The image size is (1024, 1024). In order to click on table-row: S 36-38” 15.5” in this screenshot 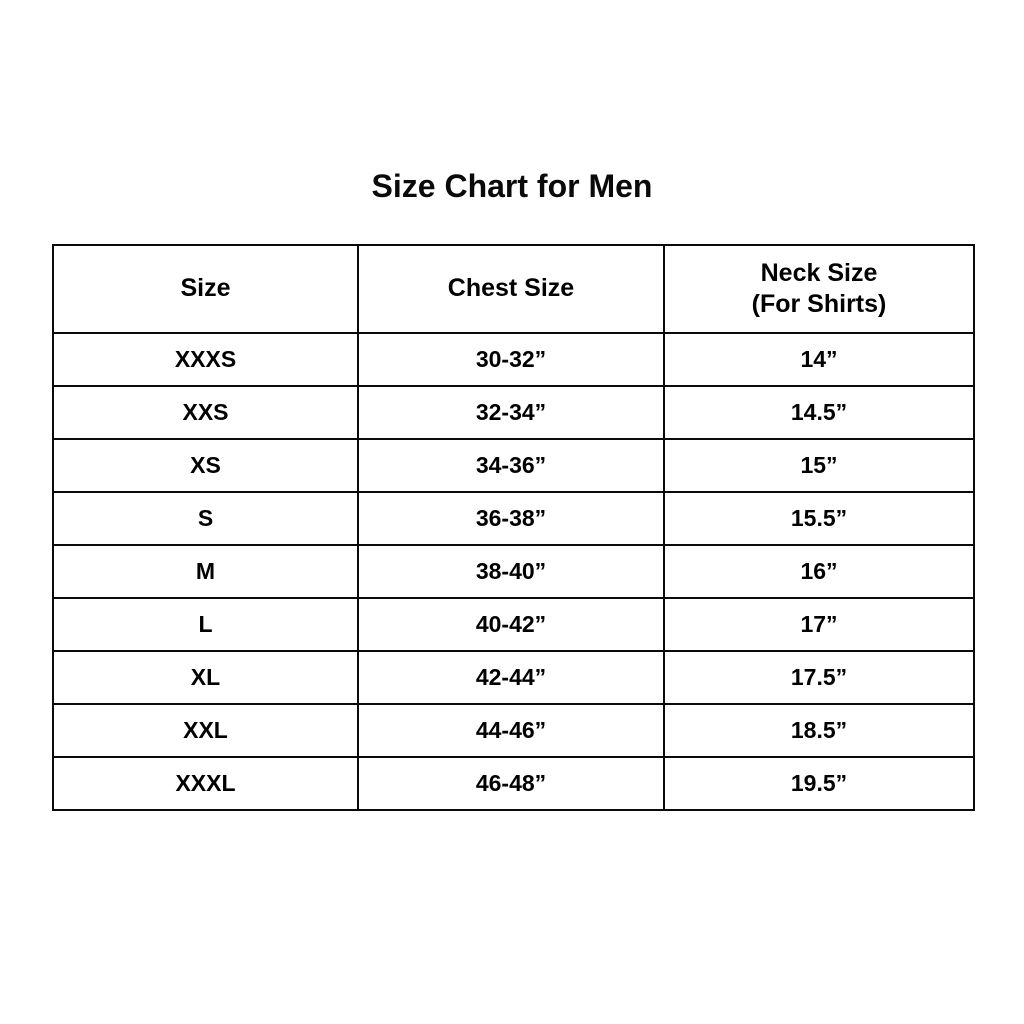, I will do `click(513, 518)`.